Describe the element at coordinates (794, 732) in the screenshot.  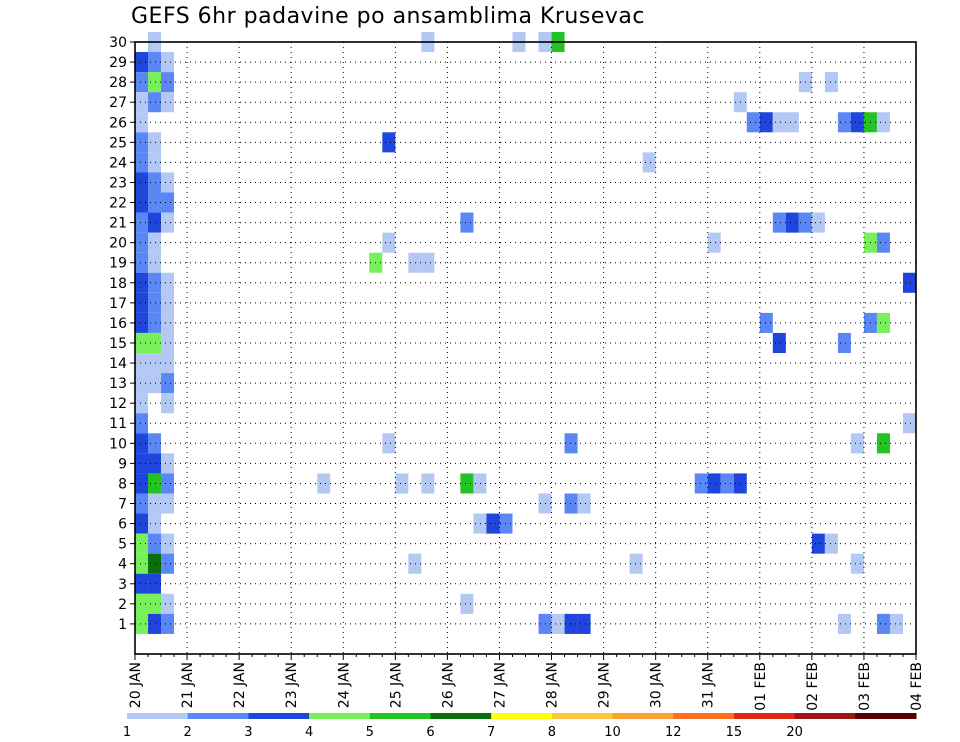
I see `legend-label-20: 20` at that location.